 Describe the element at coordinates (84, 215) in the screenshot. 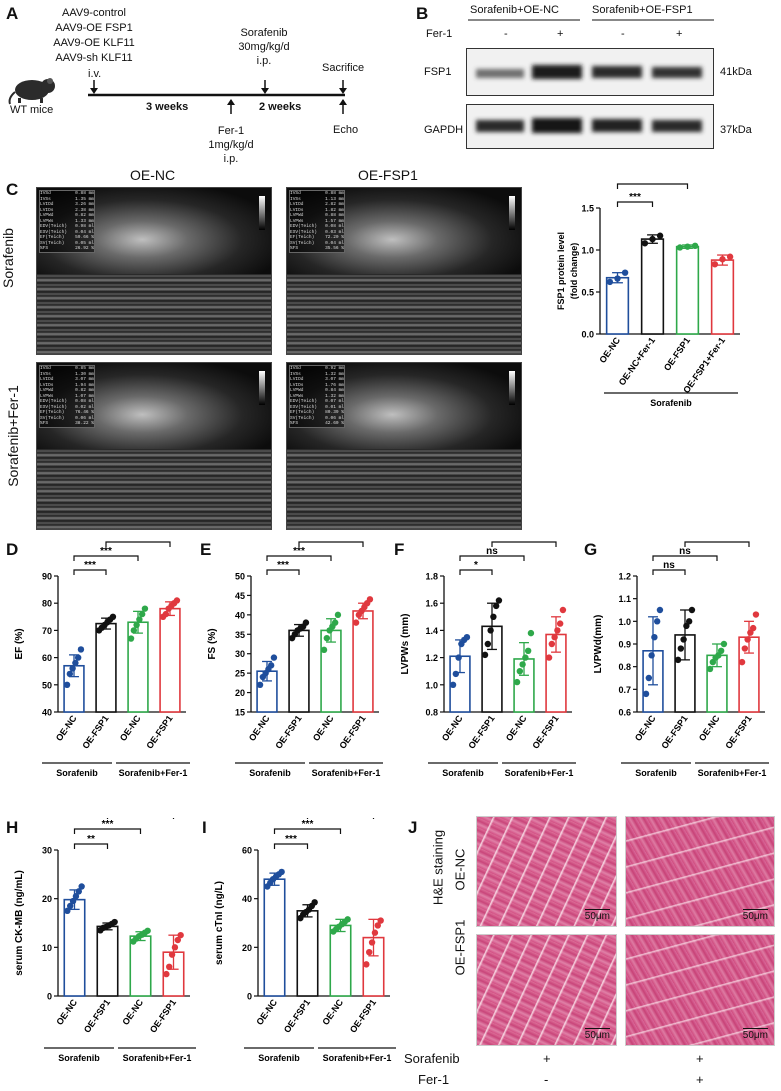

I see `echo-stat-value: 0.82 mm` at that location.